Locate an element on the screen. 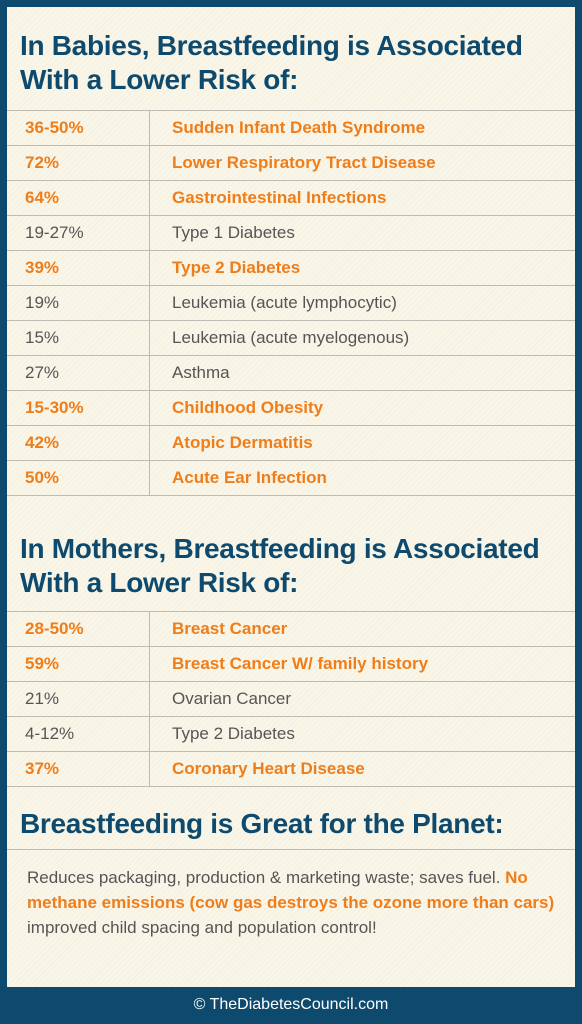  risk-percent: 4-12% is located at coordinates (78, 734).